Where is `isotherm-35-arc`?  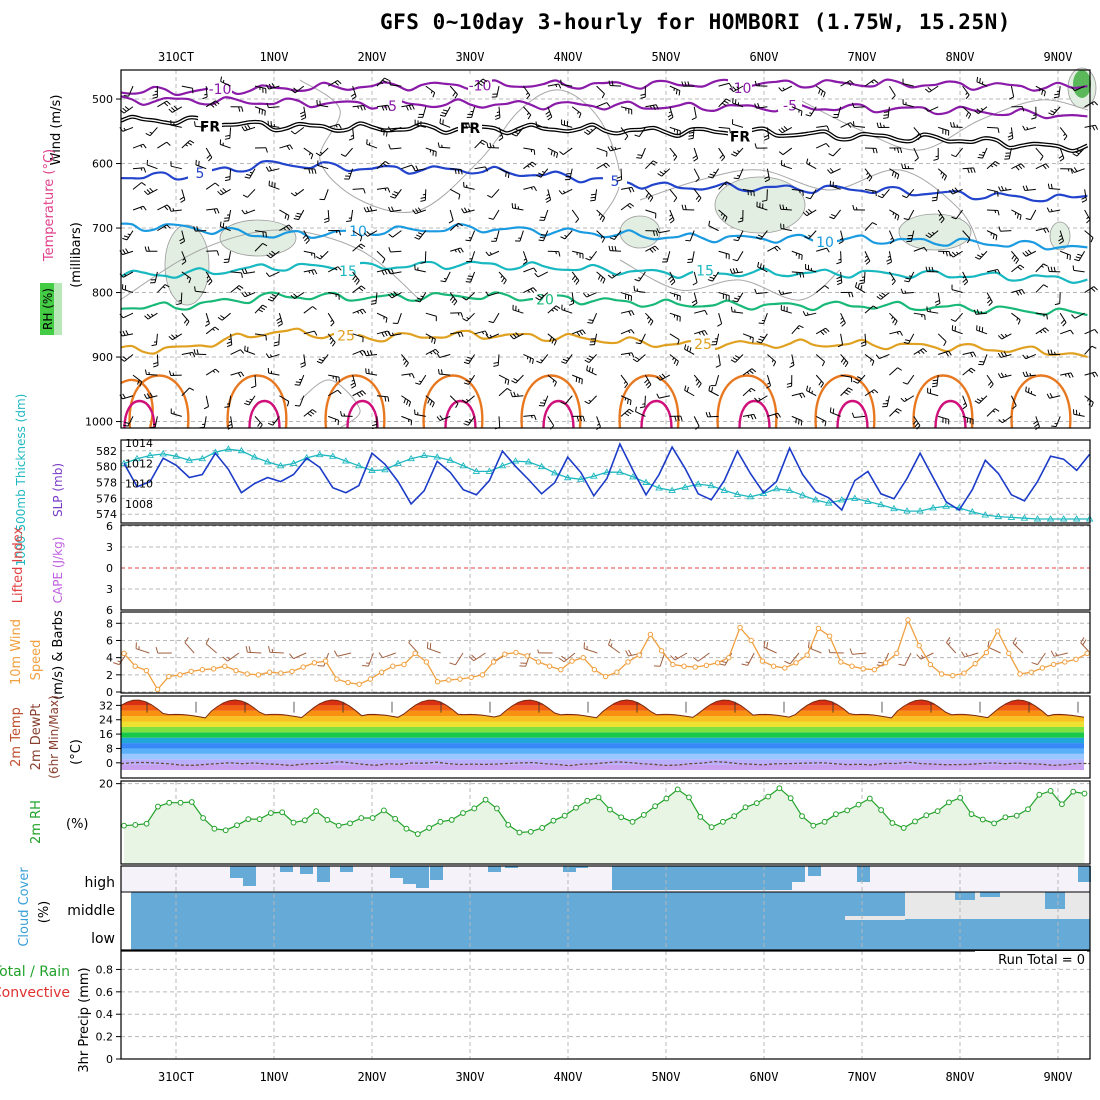 isotherm-35-arc is located at coordinates (950, 414).